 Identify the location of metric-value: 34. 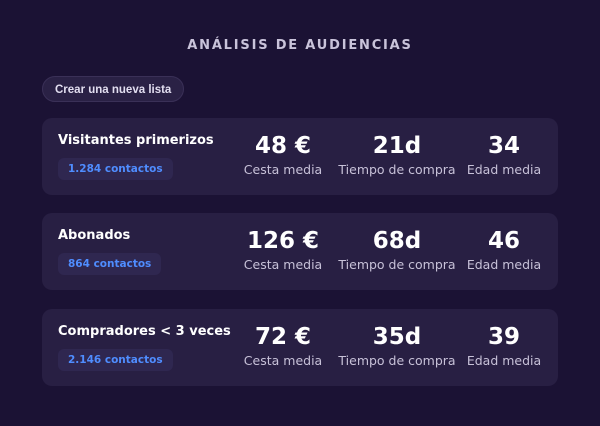
(503, 146).